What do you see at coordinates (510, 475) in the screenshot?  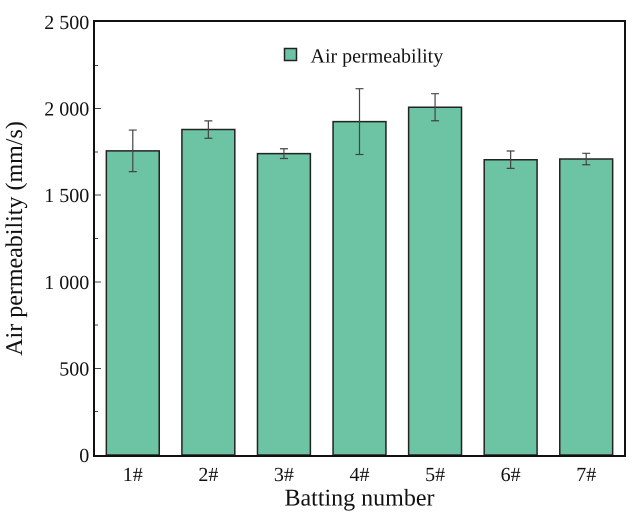 I see `x-tick-label: 6#` at bounding box center [510, 475].